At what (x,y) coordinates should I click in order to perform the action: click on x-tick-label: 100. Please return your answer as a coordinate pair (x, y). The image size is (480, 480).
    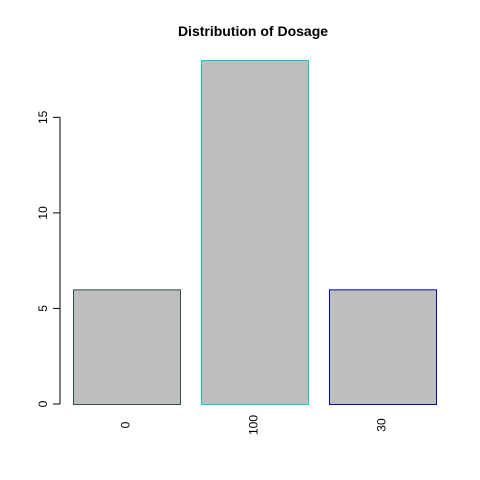
    Looking at the image, I should click on (254, 425).